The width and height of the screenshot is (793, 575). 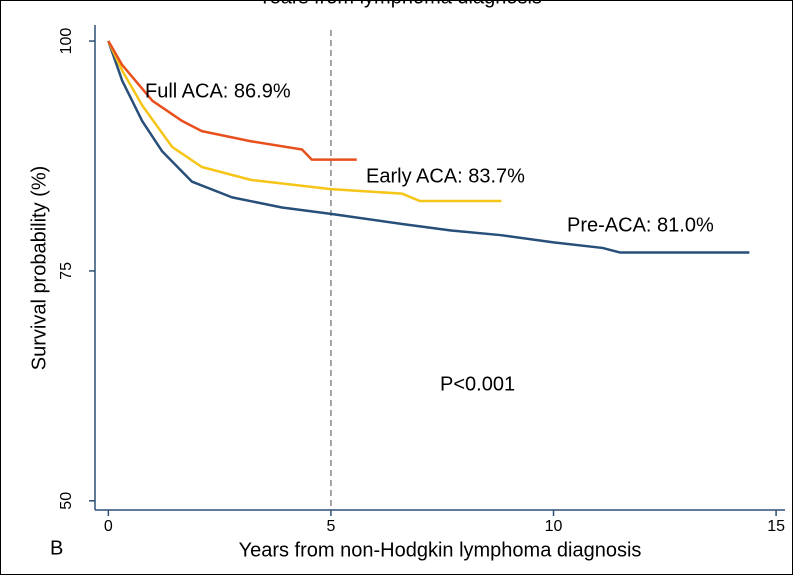 I want to click on x-tick-label: 10, so click(x=554, y=526).